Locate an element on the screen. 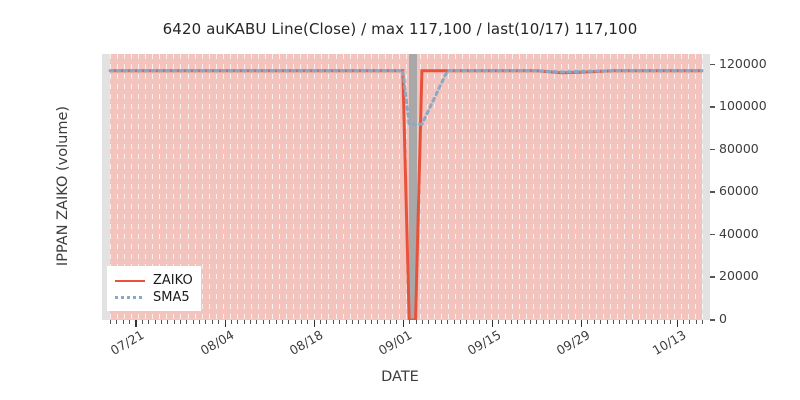 This screenshot has width=800, height=400. y-tick-label: 100000 is located at coordinates (743, 106).